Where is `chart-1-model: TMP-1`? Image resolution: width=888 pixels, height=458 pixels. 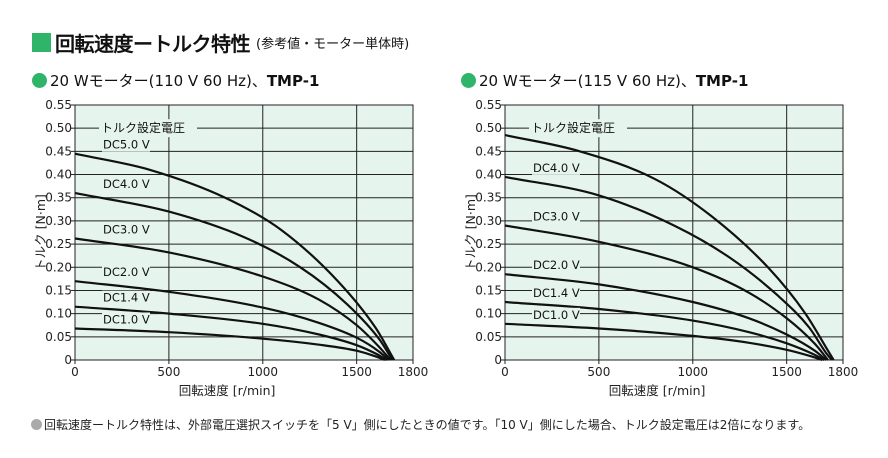 chart-1-model: TMP-1 is located at coordinates (293, 80).